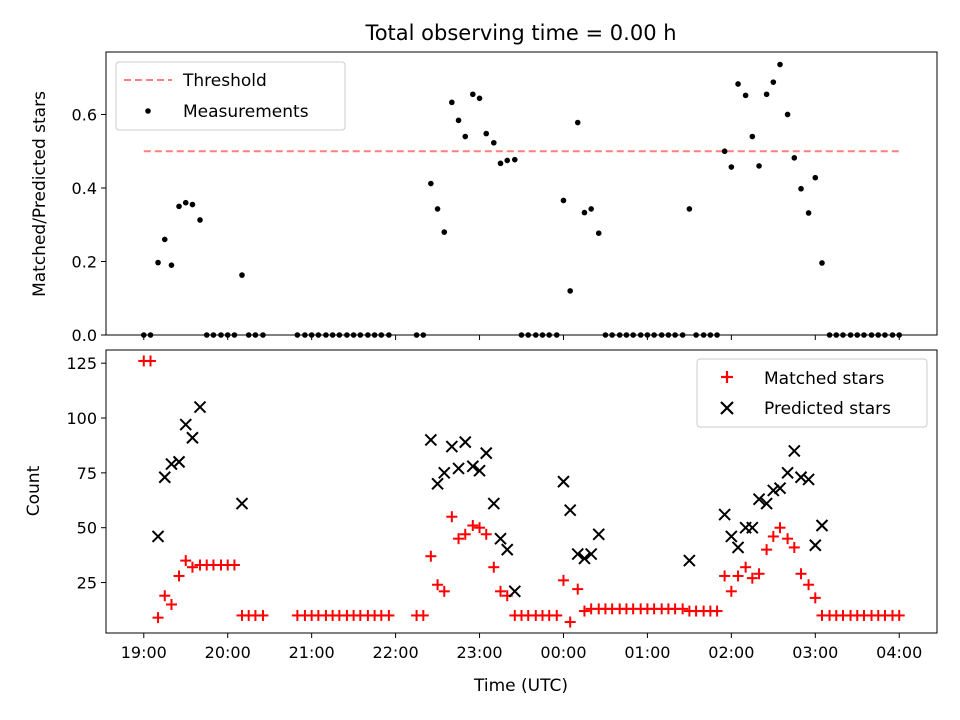  Describe the element at coordinates (727, 408) in the screenshot. I see `legend-predicted-swatch` at that location.